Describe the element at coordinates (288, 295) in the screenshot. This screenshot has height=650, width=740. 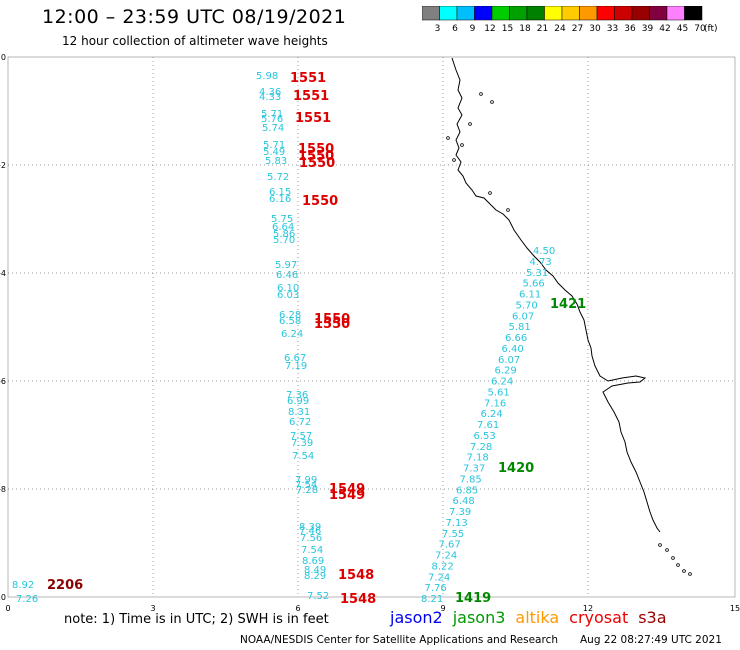
I see `swh-label: 6.03` at that location.